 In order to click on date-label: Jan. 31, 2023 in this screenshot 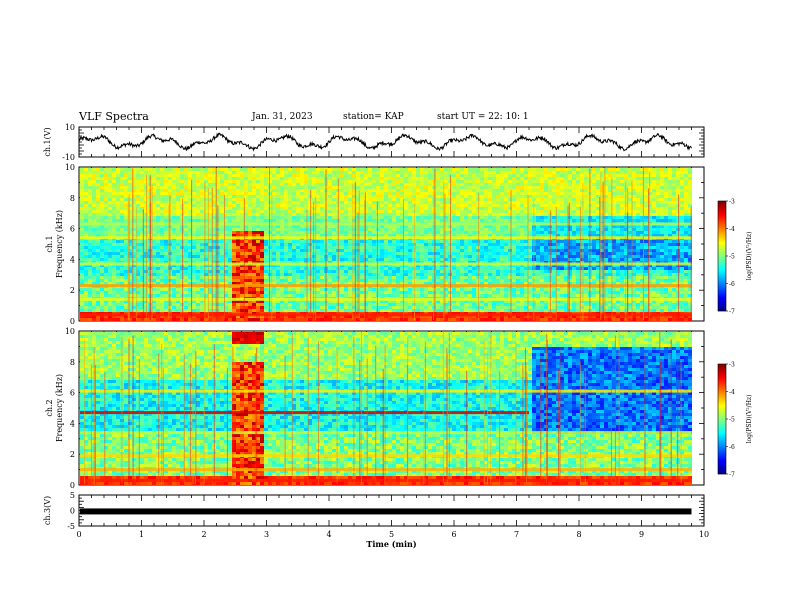, I will do `click(282, 117)`.